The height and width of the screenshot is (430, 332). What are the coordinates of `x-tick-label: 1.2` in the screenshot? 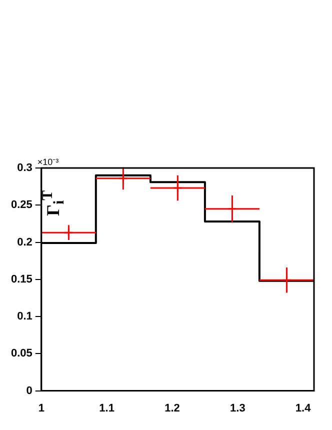 It's located at (172, 408).